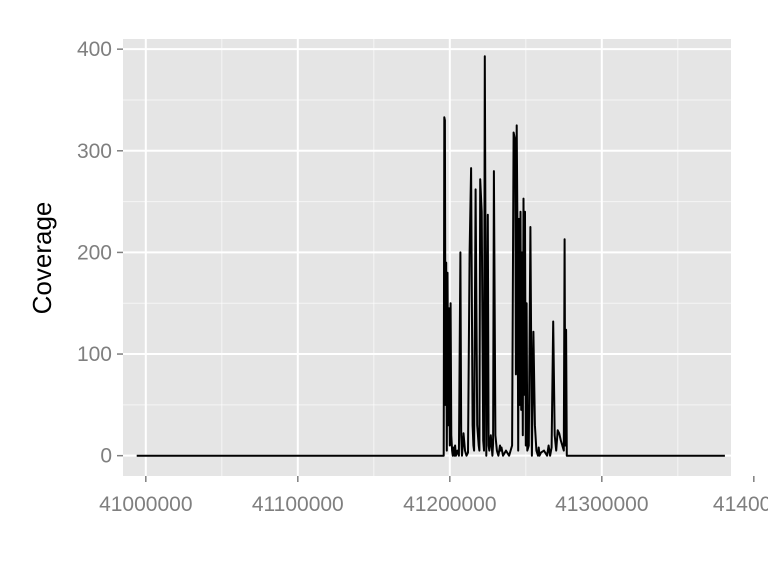 This screenshot has height=576, width=768. What do you see at coordinates (298, 504) in the screenshot?
I see `x-tick-label: 41100000` at bounding box center [298, 504].